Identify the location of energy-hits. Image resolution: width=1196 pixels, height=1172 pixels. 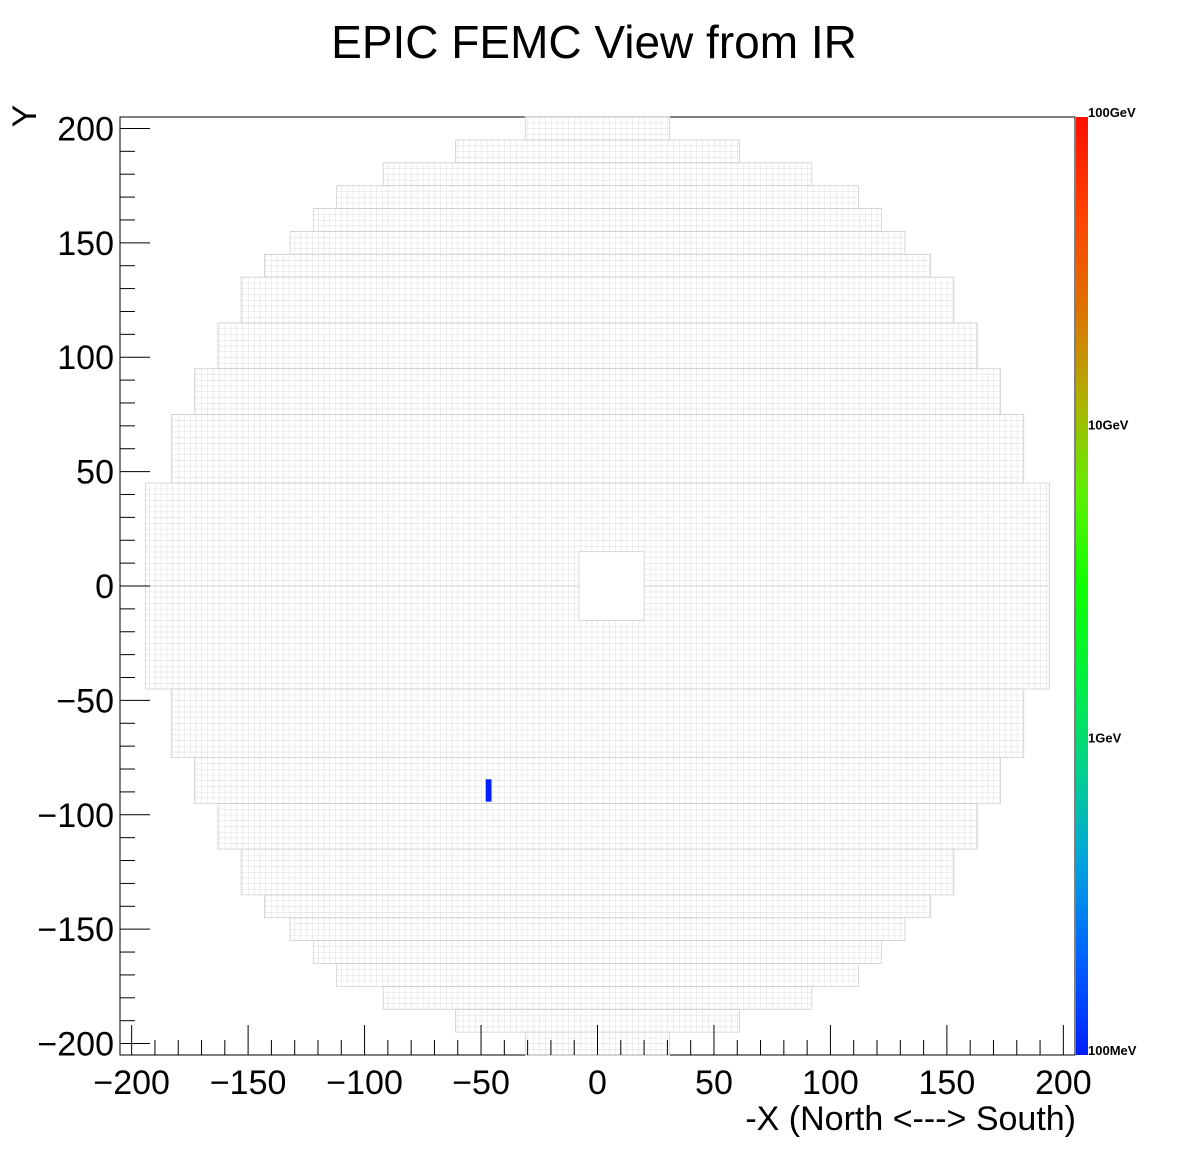
(488, 790).